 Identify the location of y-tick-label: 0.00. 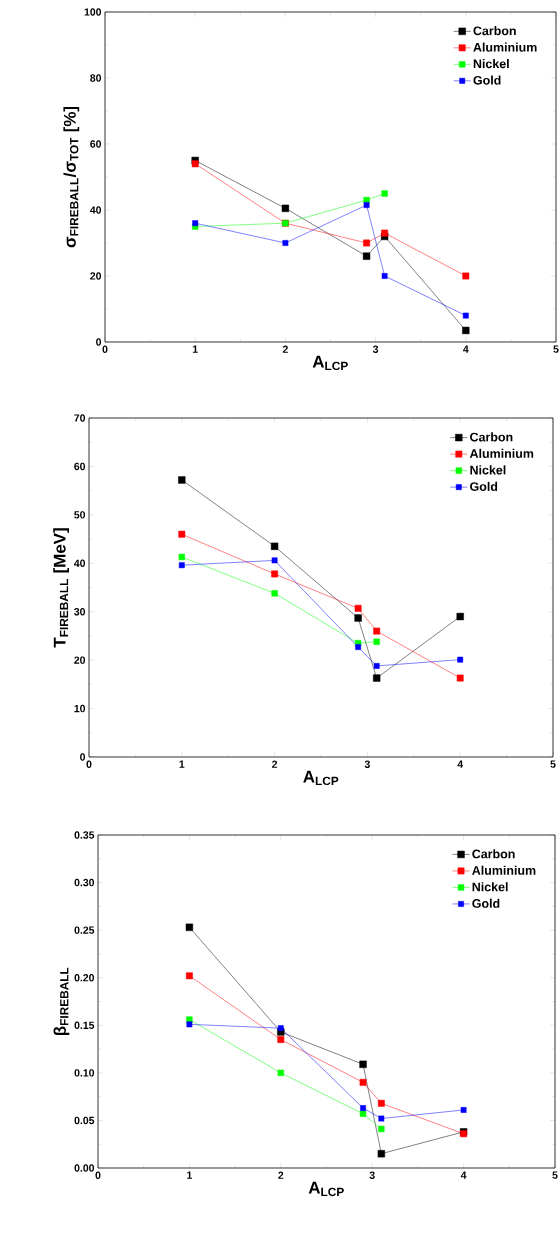
(84, 1168).